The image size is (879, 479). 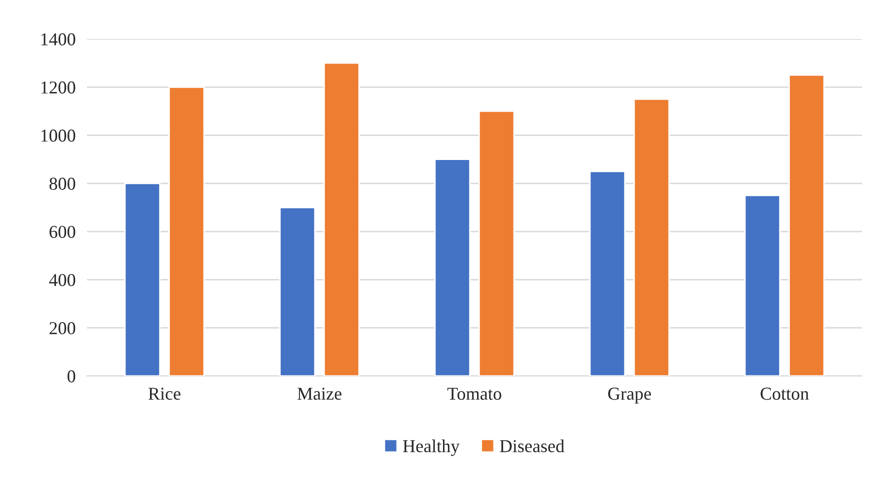 What do you see at coordinates (784, 394) in the screenshot?
I see `x-tick-label: Cotton` at bounding box center [784, 394].